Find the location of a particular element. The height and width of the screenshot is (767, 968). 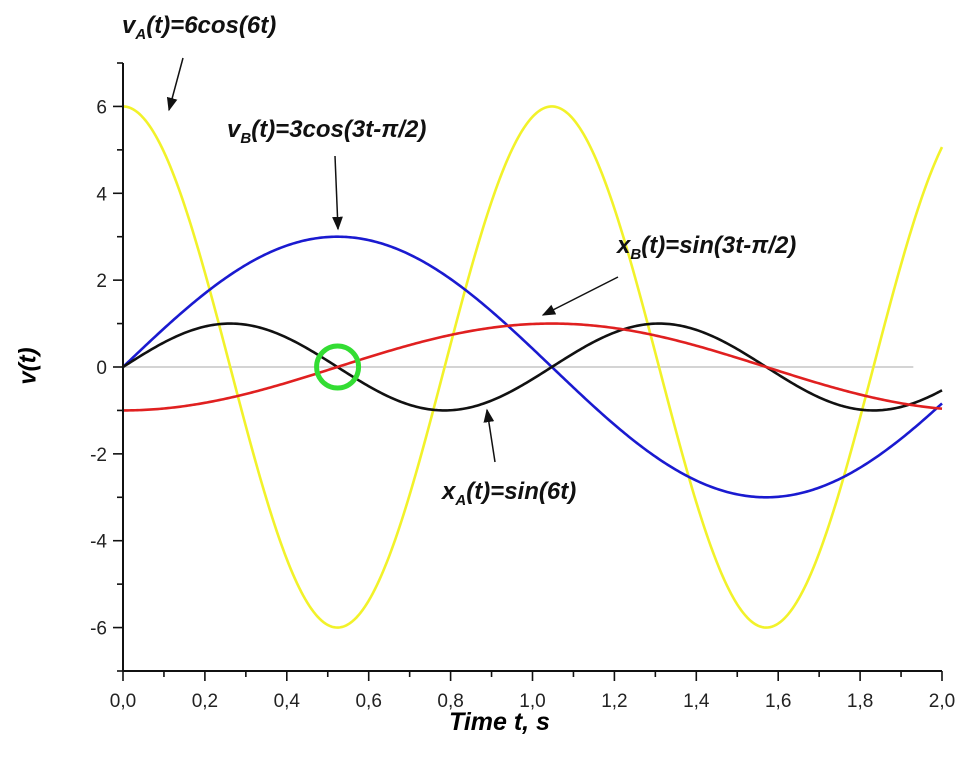

y-axis-label: v(t) is located at coordinates (28, 366).